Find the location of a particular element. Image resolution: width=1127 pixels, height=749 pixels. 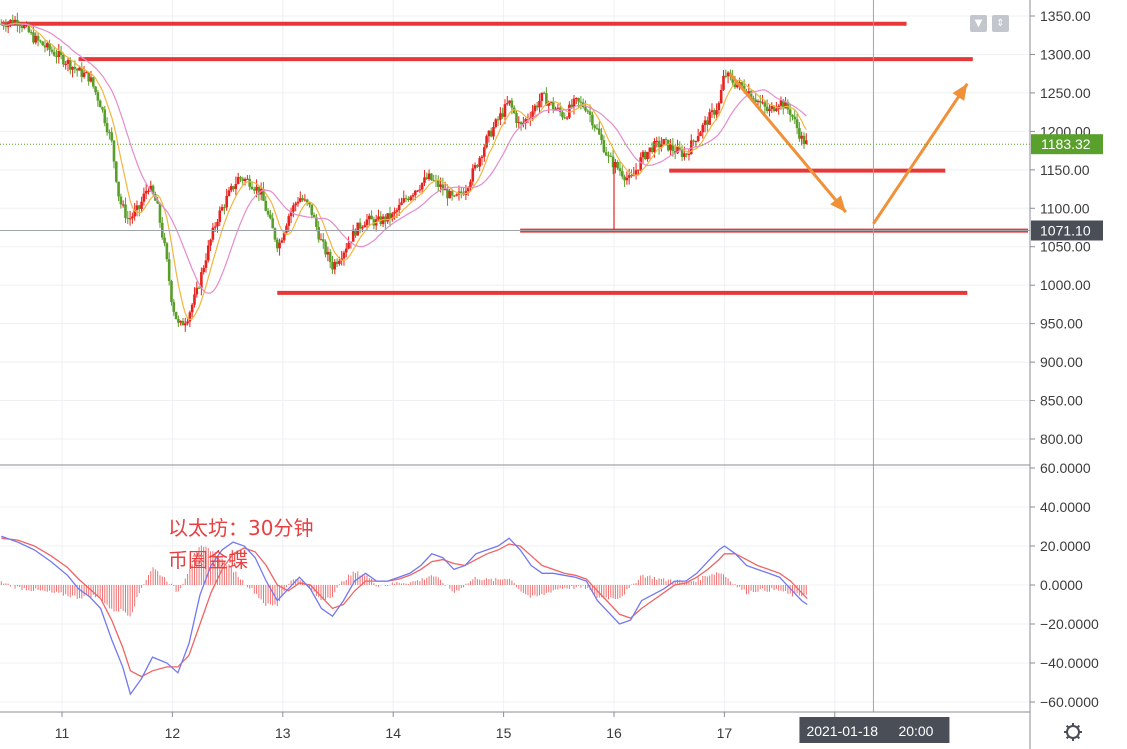

time-tick-label: 14 is located at coordinates (393, 733).